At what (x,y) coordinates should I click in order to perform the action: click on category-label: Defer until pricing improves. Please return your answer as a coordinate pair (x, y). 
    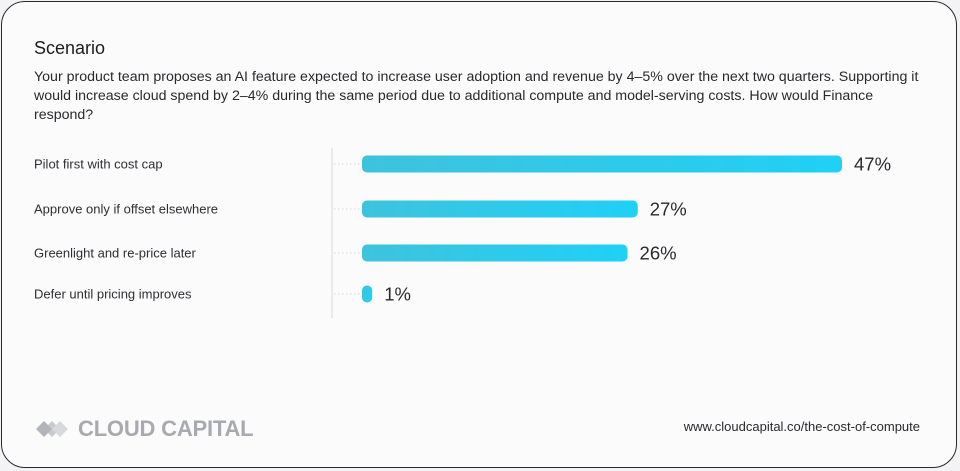
    Looking at the image, I should click on (113, 294).